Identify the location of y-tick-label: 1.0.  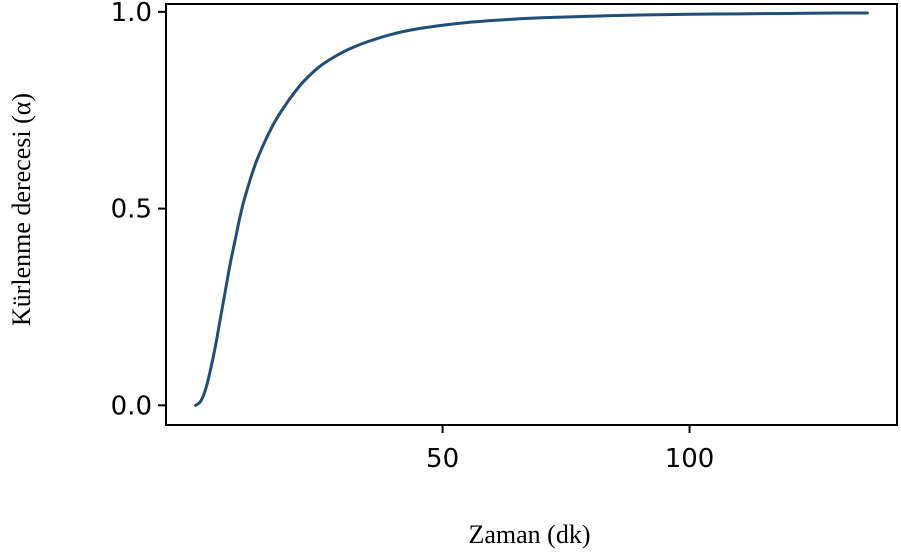
(131, 14).